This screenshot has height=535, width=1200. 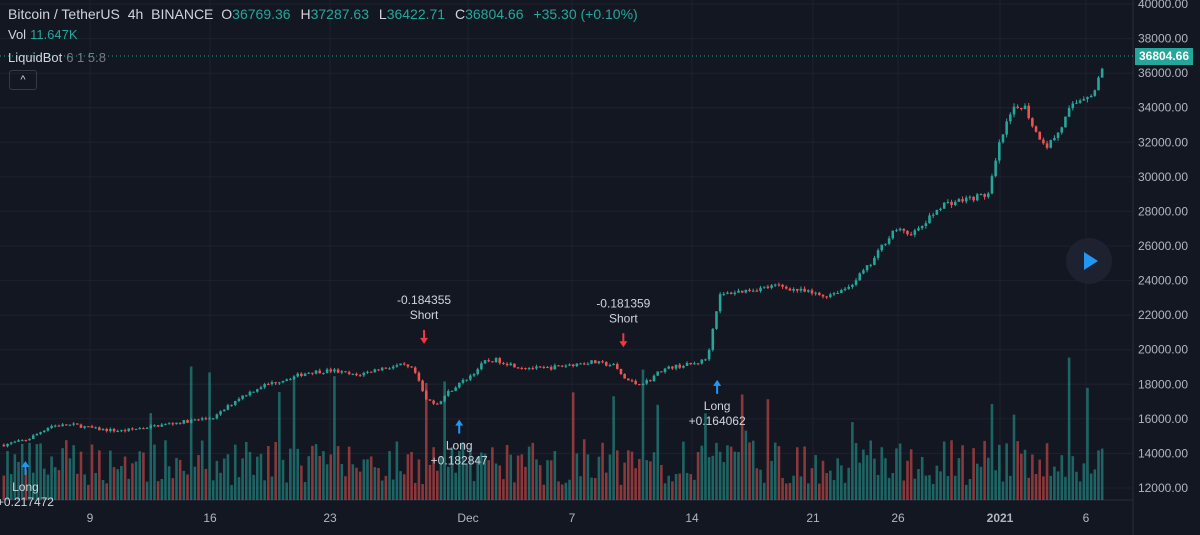 I want to click on signal-value: +0.182847, so click(x=459, y=461).